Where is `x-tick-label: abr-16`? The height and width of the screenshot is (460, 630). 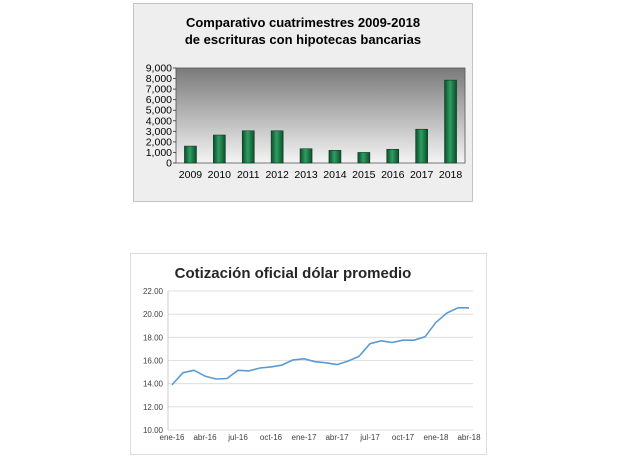
x-tick-label: abr-16 is located at coordinates (205, 437).